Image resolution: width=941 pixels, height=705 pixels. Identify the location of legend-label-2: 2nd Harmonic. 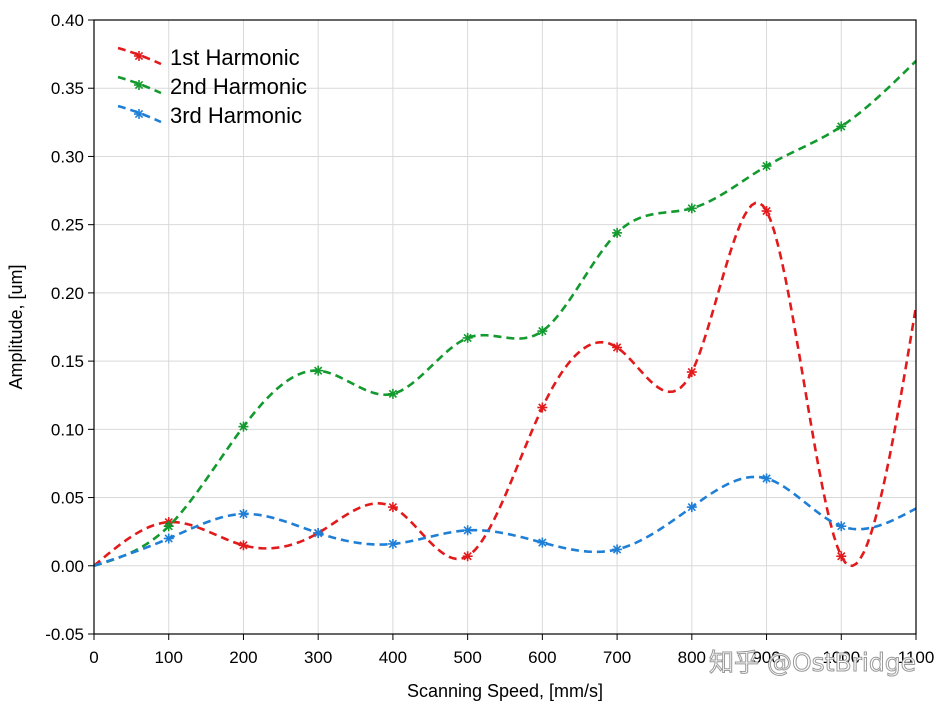
(238, 86).